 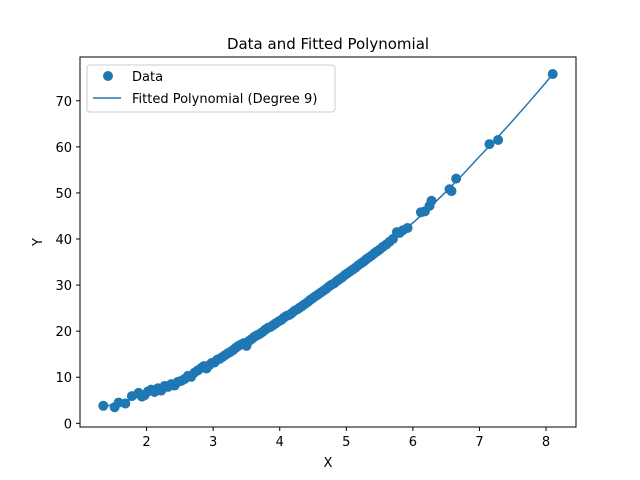 I want to click on x-tick-label: 2, so click(x=146, y=442).